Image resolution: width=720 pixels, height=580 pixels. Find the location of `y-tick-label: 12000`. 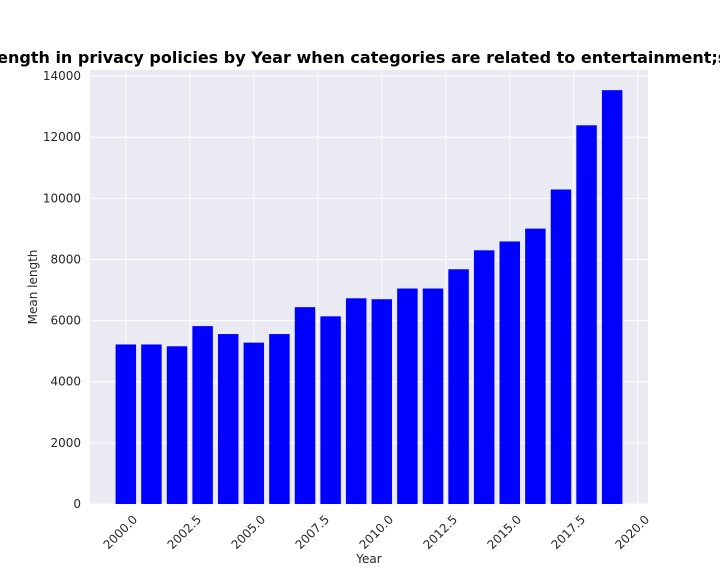

y-tick-label: 12000 is located at coordinates (62, 137).